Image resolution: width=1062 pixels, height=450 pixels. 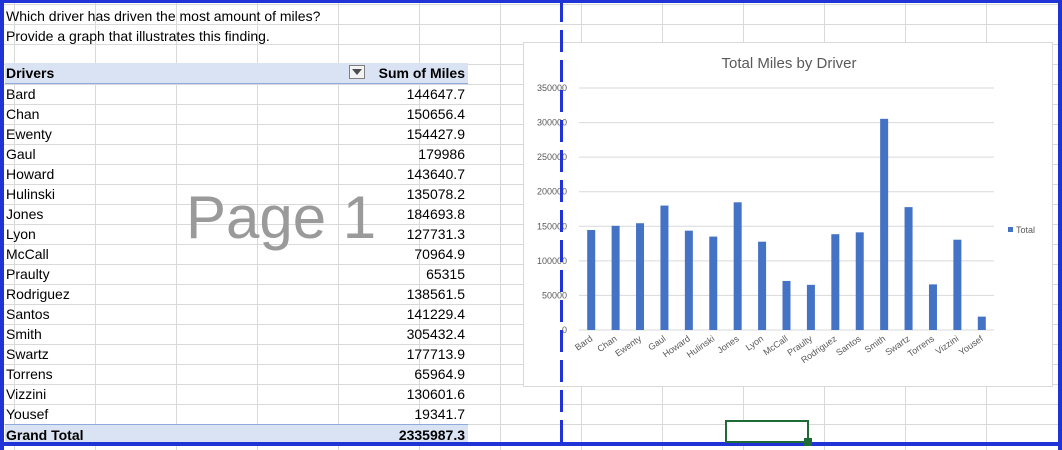 What do you see at coordinates (236, 434) in the screenshot?
I see `pivot-total-row: Grand Total 2335987.3` at bounding box center [236, 434].